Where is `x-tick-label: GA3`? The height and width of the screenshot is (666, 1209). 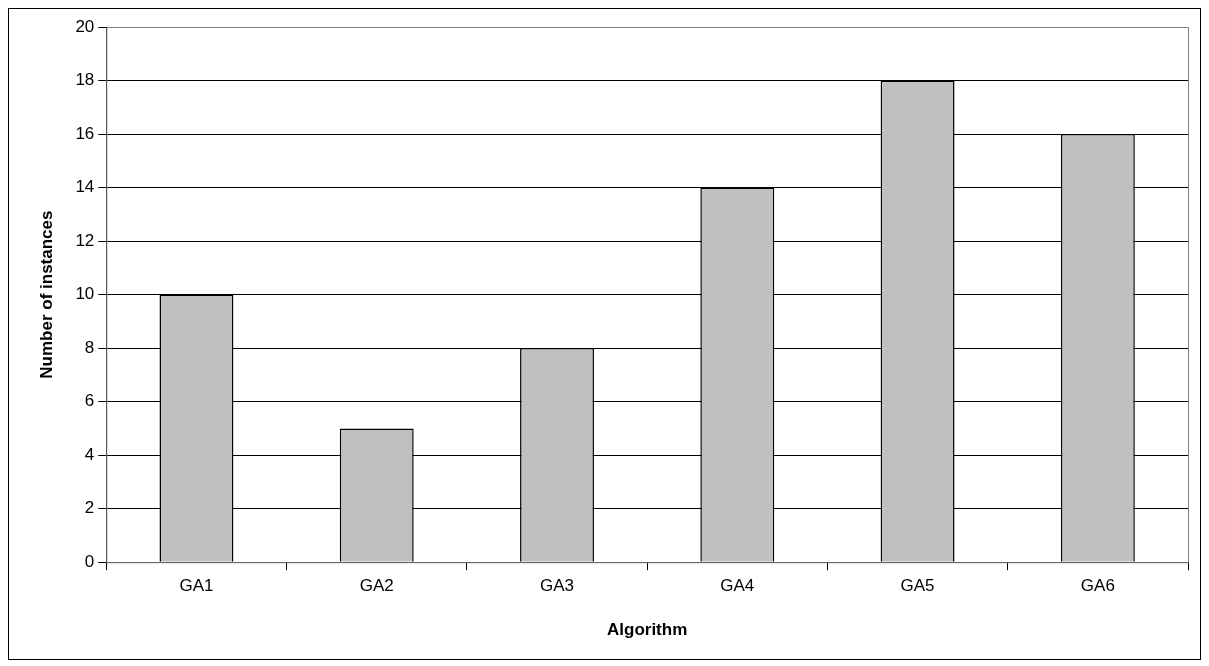
x-tick-label: GA3 is located at coordinates (557, 586).